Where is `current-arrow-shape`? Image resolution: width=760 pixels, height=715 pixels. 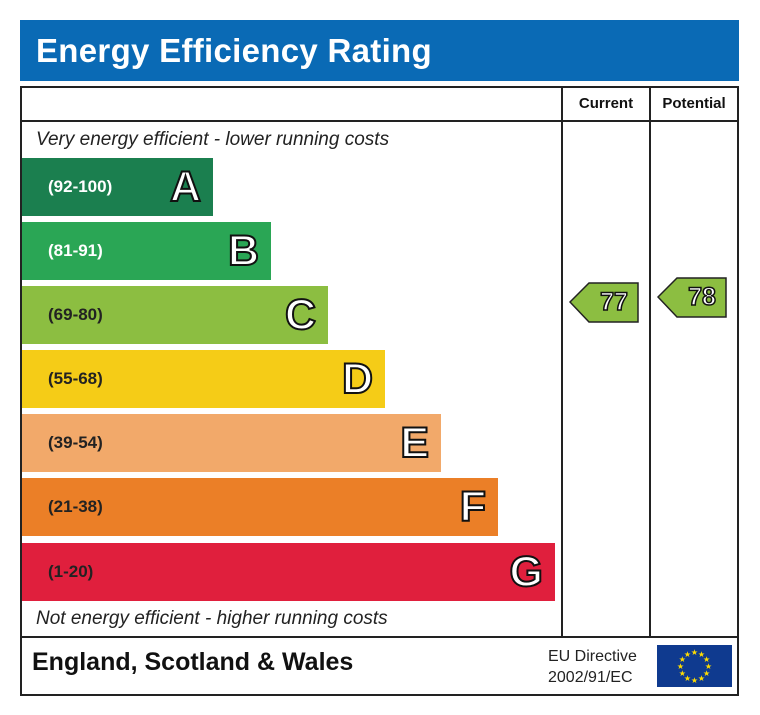 current-arrow-shape is located at coordinates (604, 302).